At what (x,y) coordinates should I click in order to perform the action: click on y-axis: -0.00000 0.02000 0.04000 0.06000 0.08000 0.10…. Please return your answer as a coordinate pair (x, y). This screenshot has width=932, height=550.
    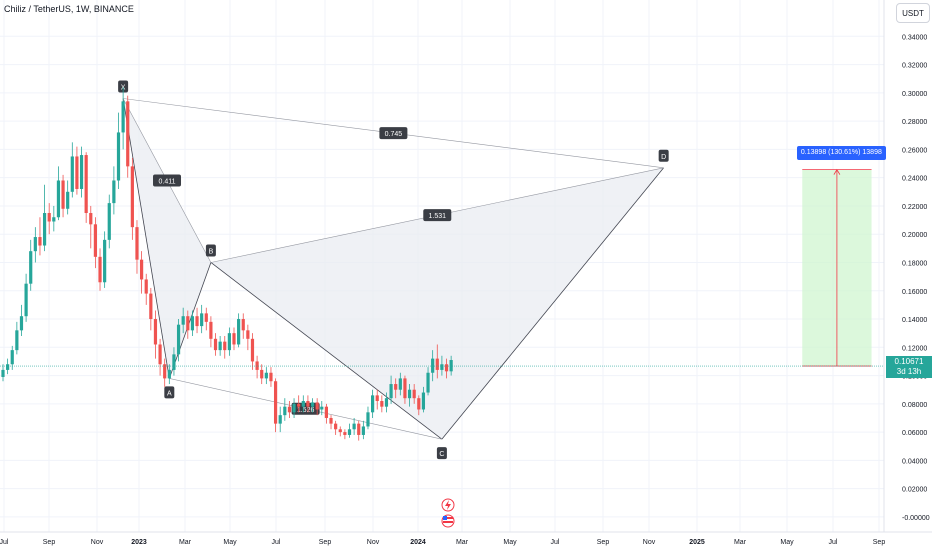
    Looking at the image, I should click on (906, 266).